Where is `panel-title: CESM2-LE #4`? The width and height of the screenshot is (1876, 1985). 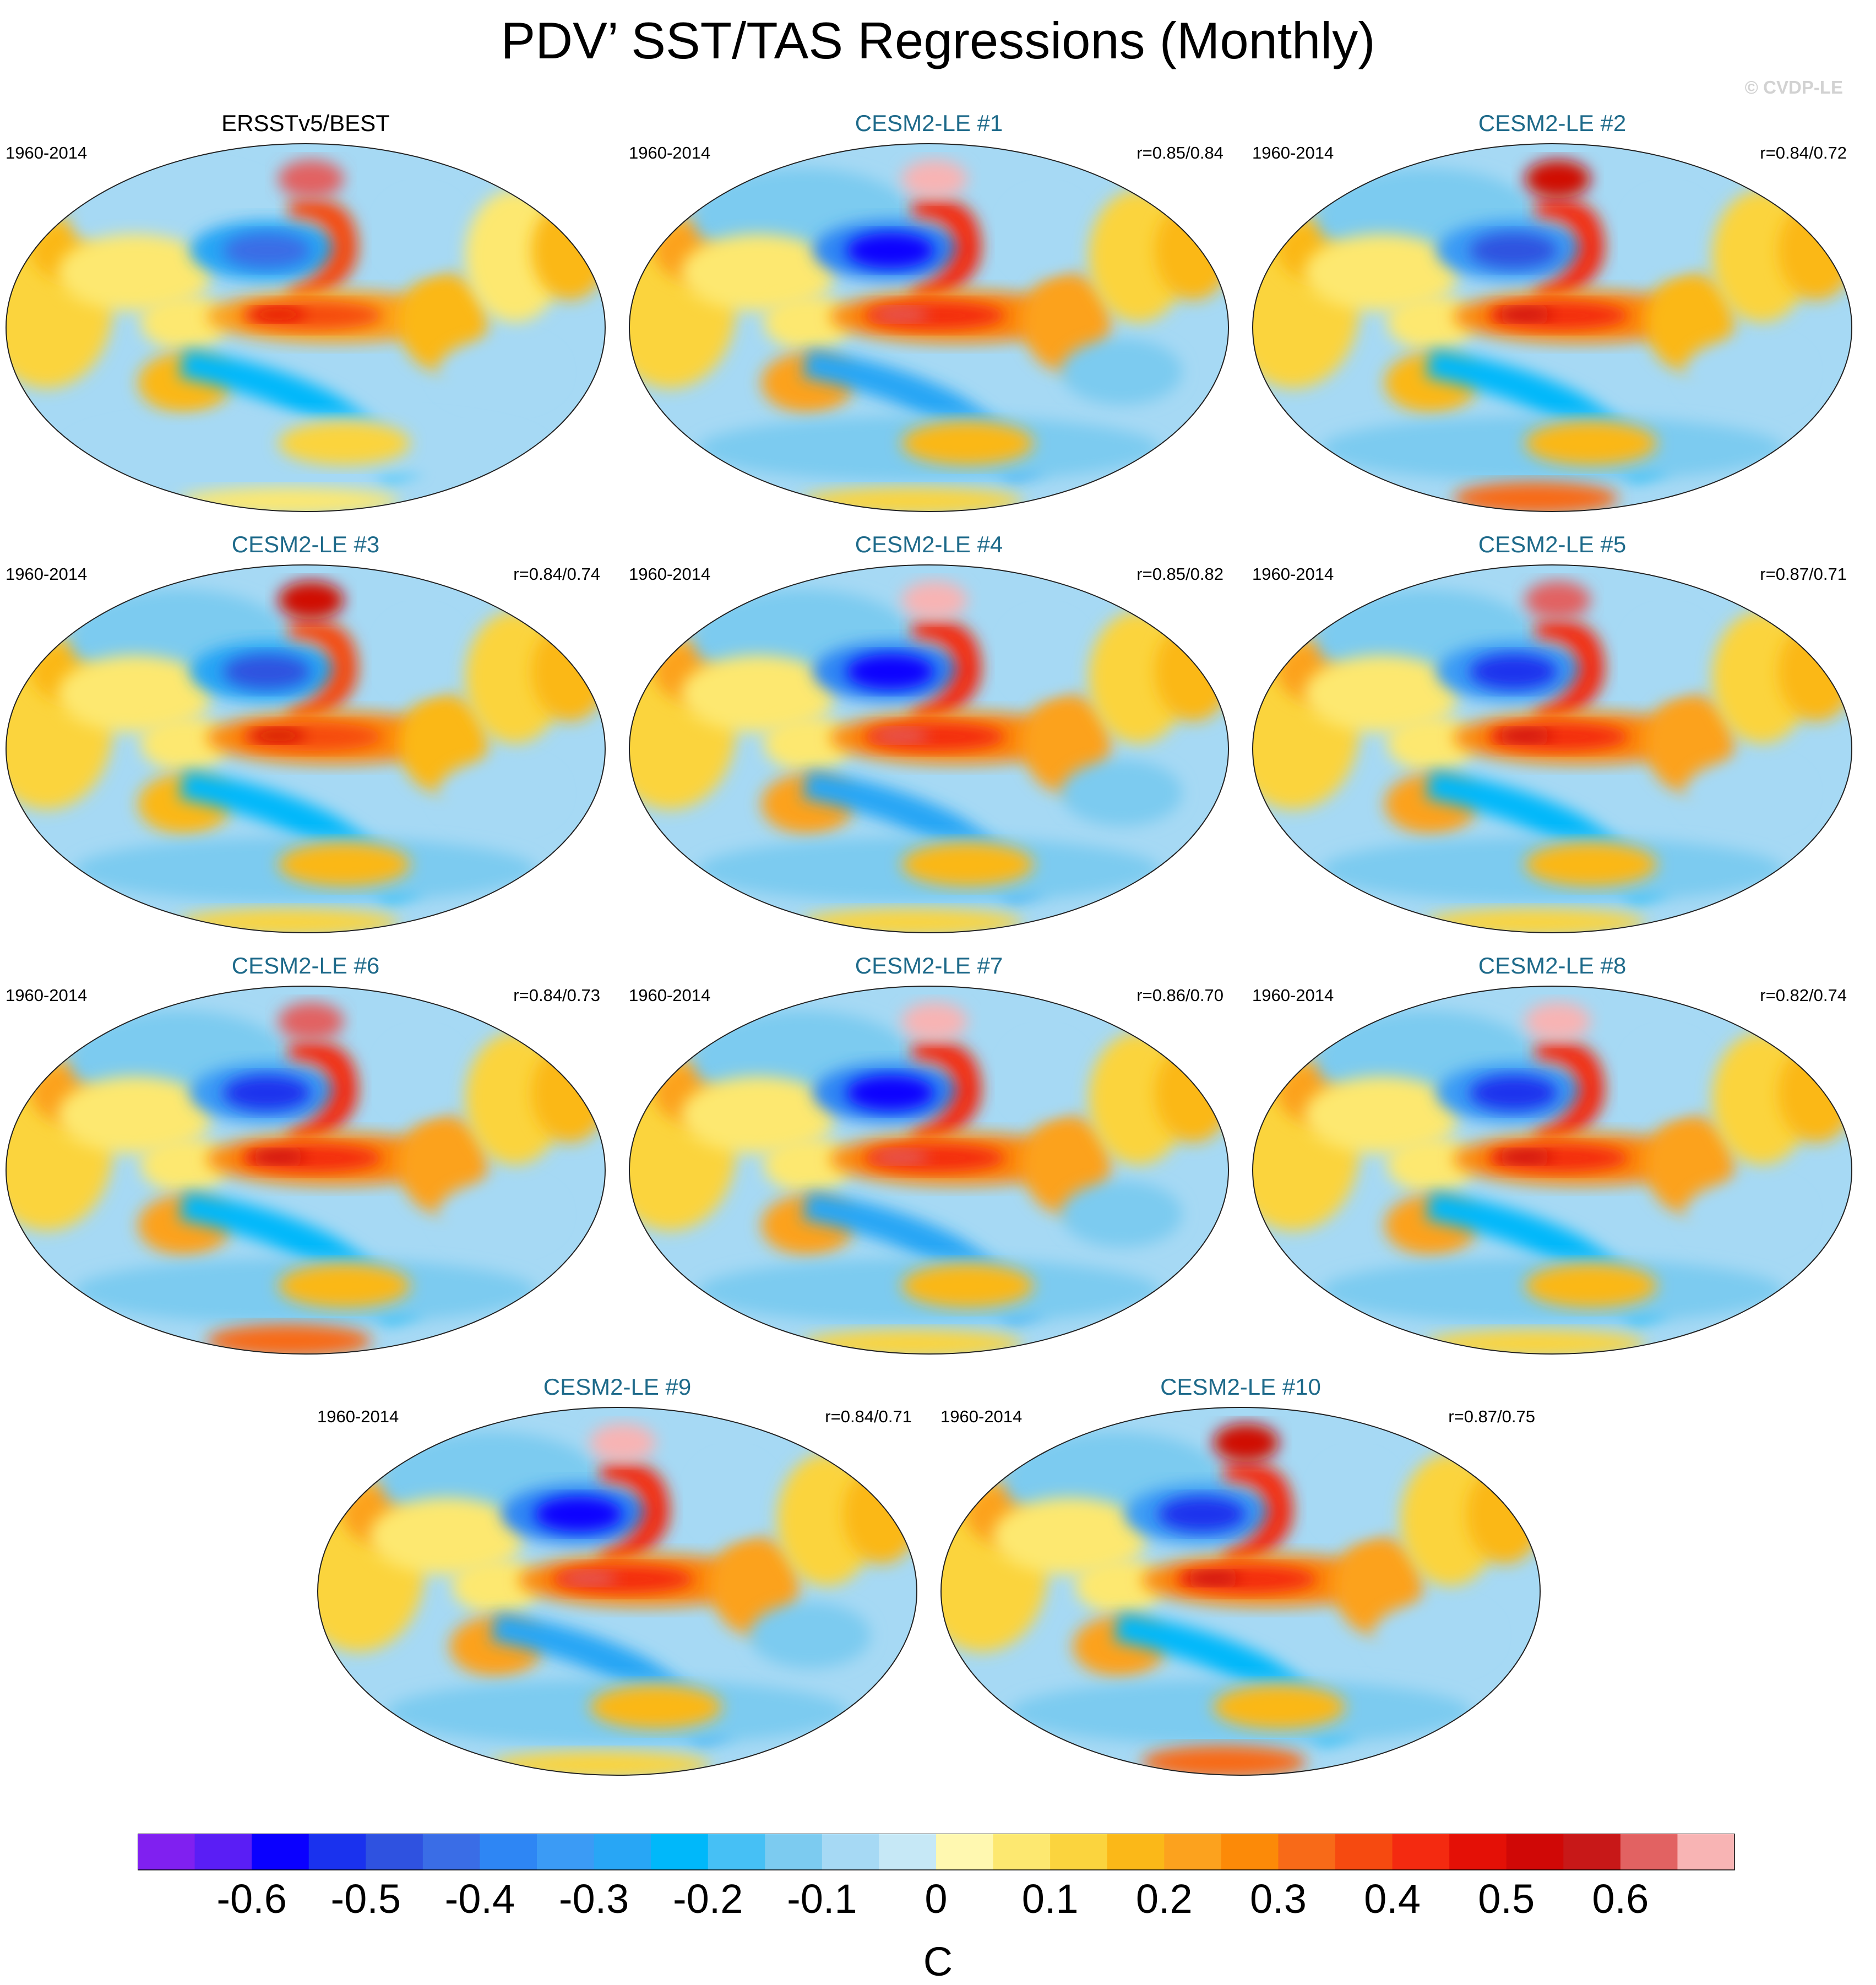 panel-title: CESM2-LE #4 is located at coordinates (929, 544).